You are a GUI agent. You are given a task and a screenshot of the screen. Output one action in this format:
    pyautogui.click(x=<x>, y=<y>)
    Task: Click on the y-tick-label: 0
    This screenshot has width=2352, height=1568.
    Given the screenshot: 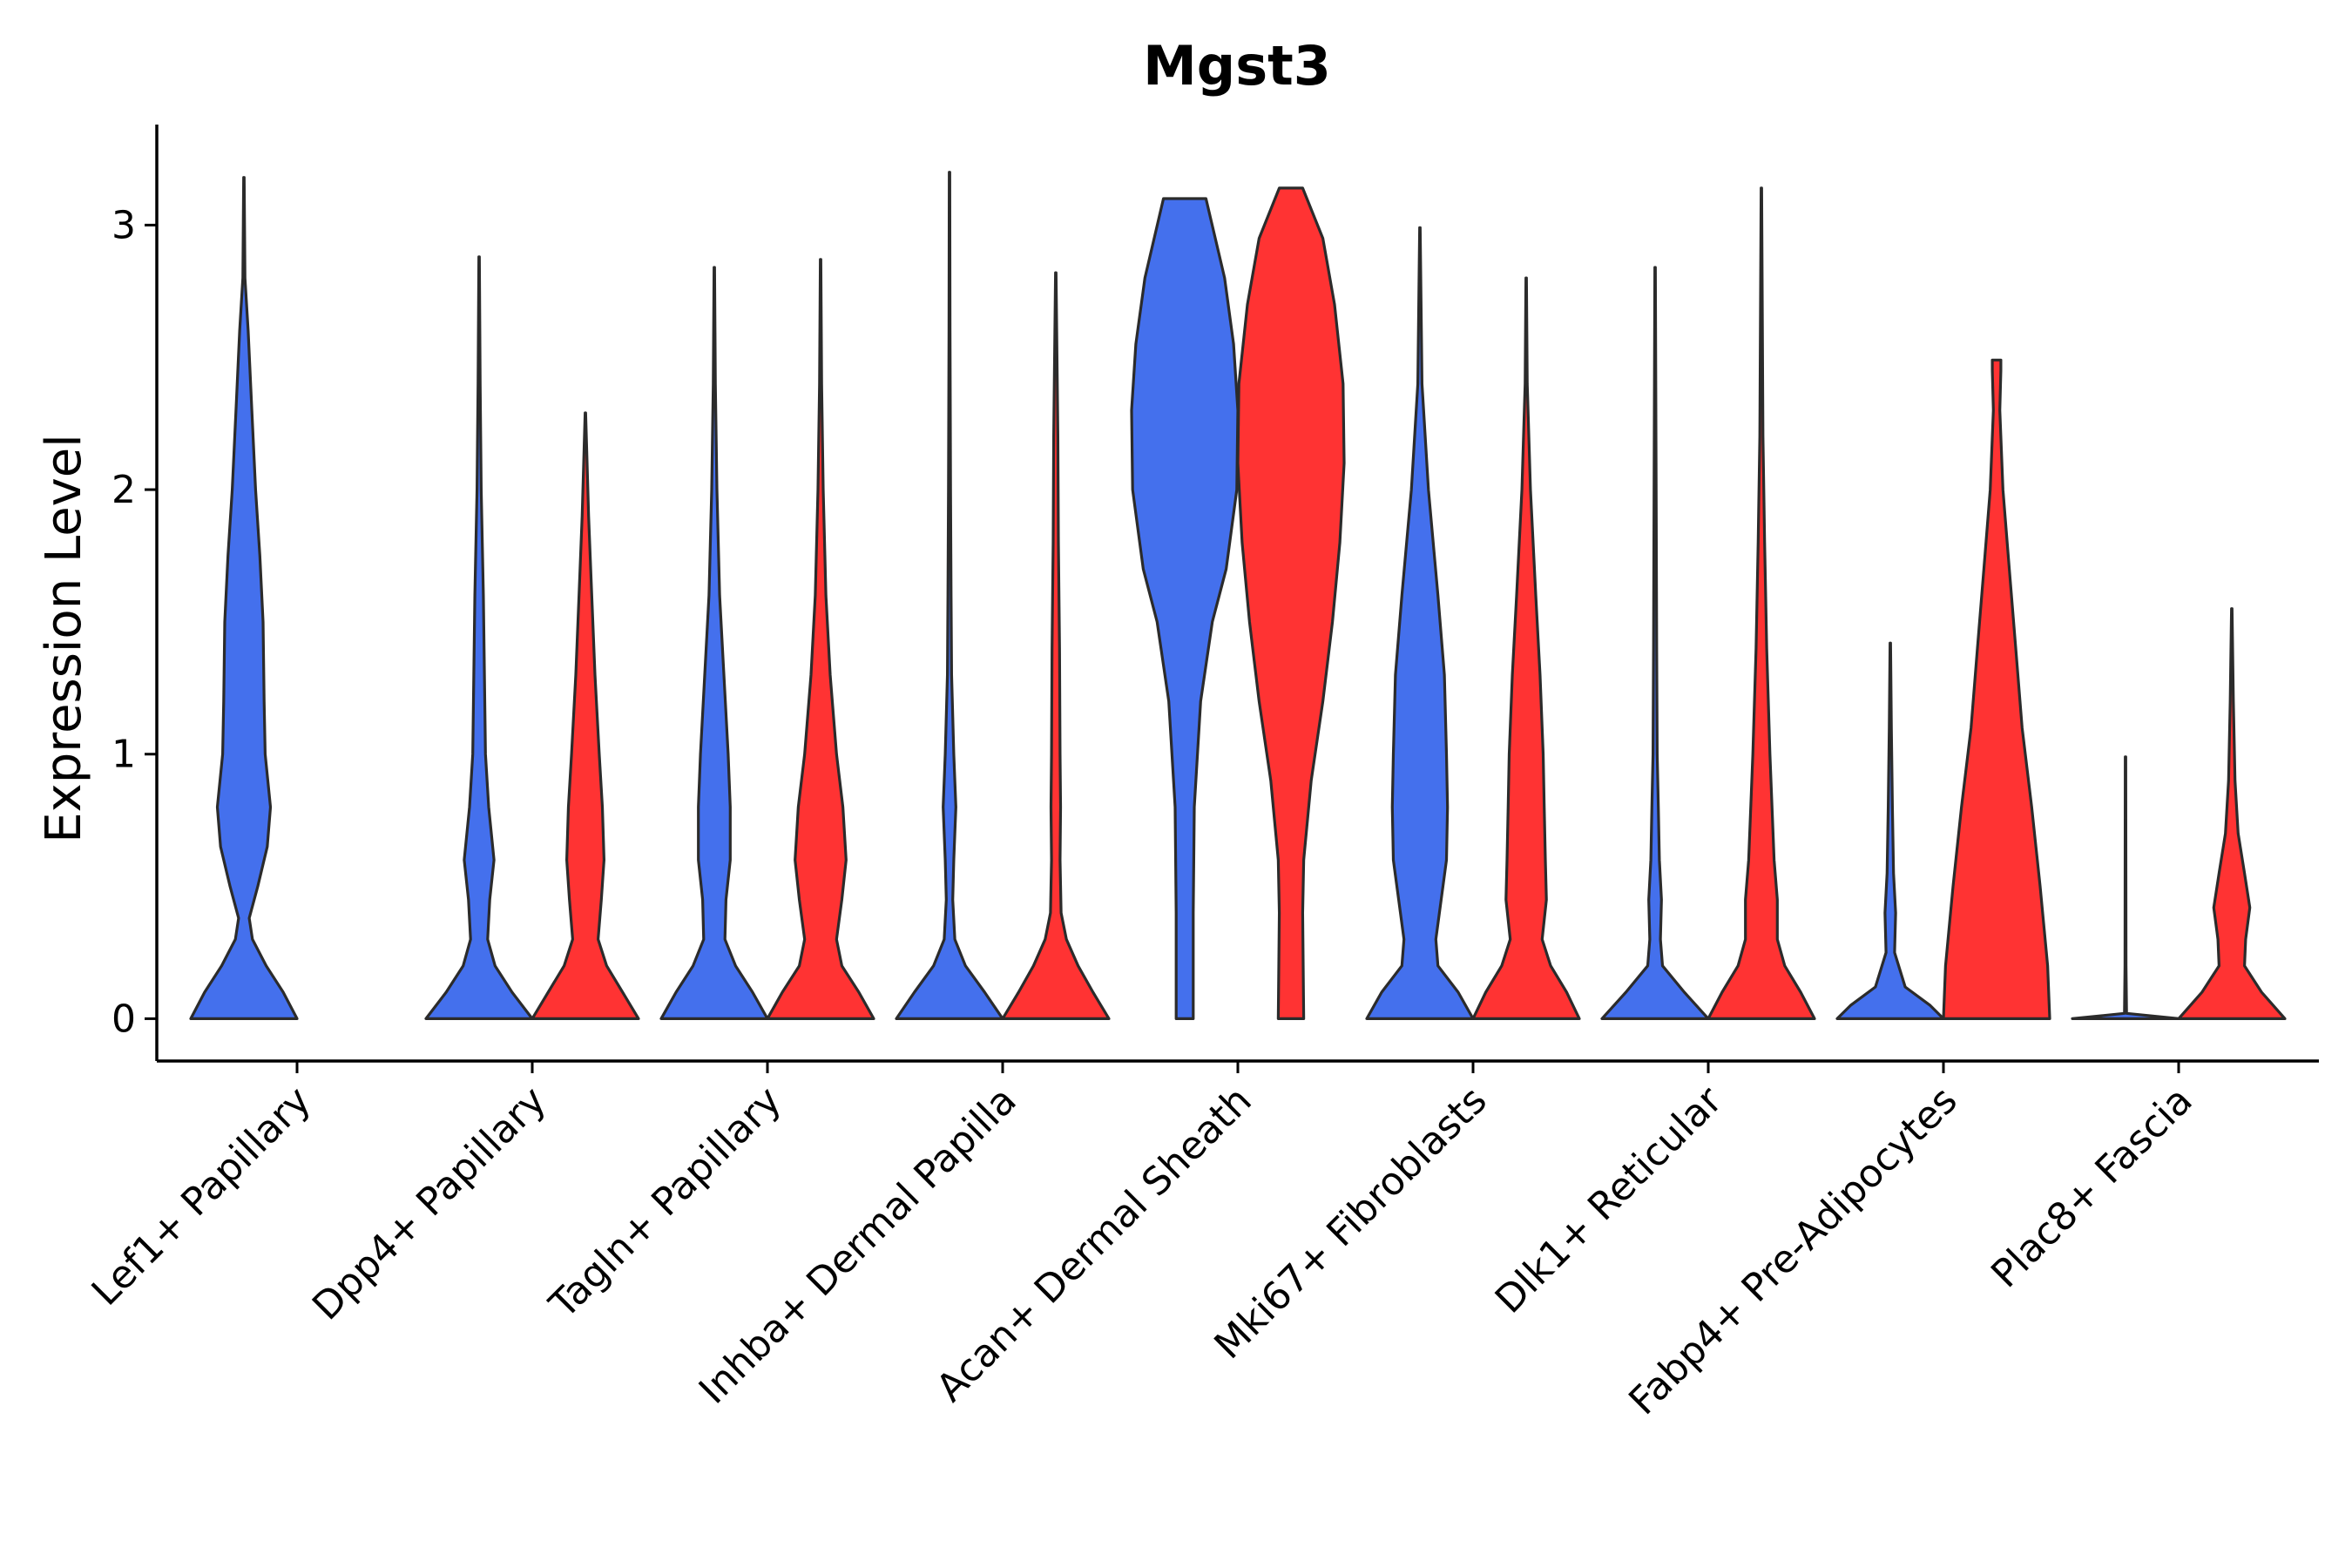 What is the action you would take?
    pyautogui.click(x=124, y=1019)
    